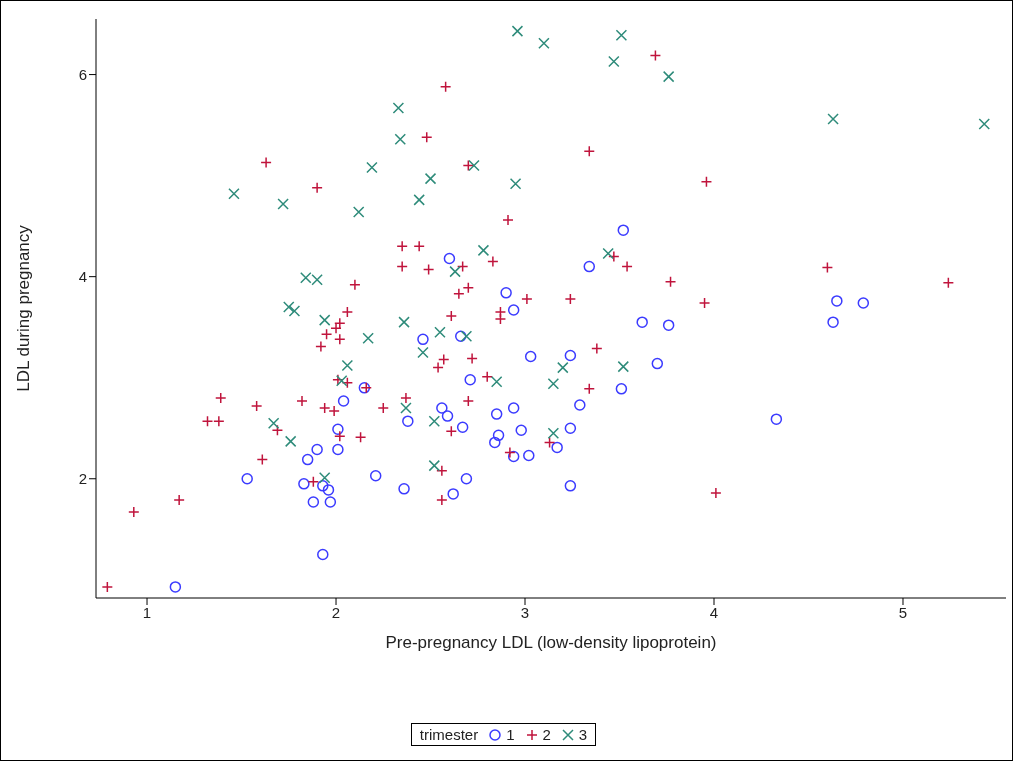 The width and height of the screenshot is (1013, 761). Describe the element at coordinates (82, 276) in the screenshot. I see `y-tick-label: 4` at that location.